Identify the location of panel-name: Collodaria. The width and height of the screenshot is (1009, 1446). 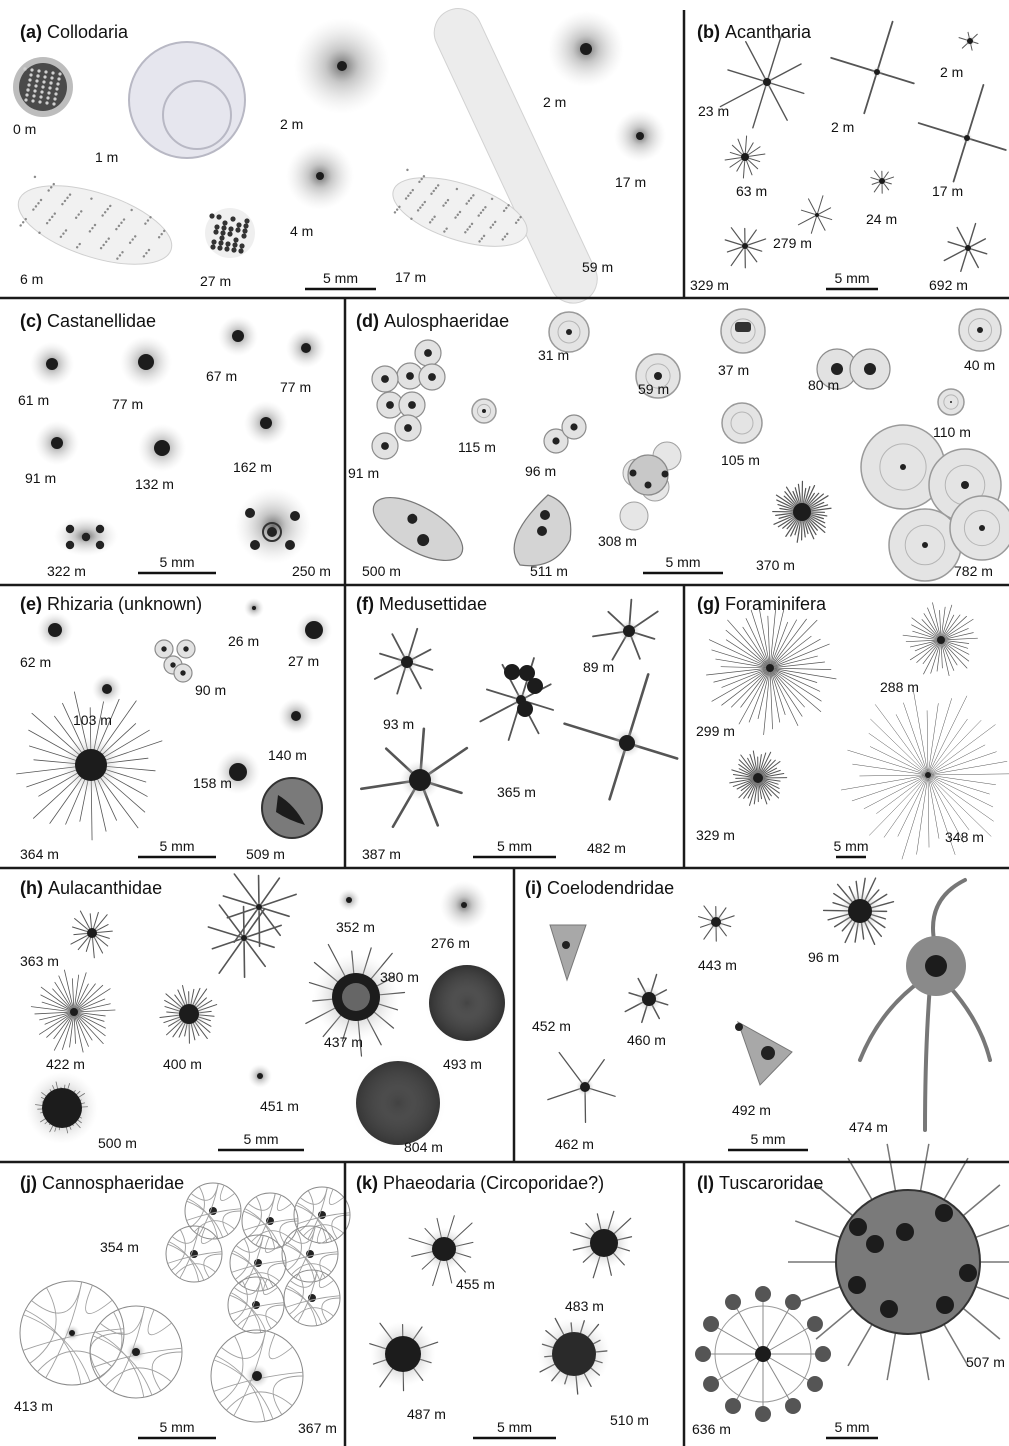
(88, 32).